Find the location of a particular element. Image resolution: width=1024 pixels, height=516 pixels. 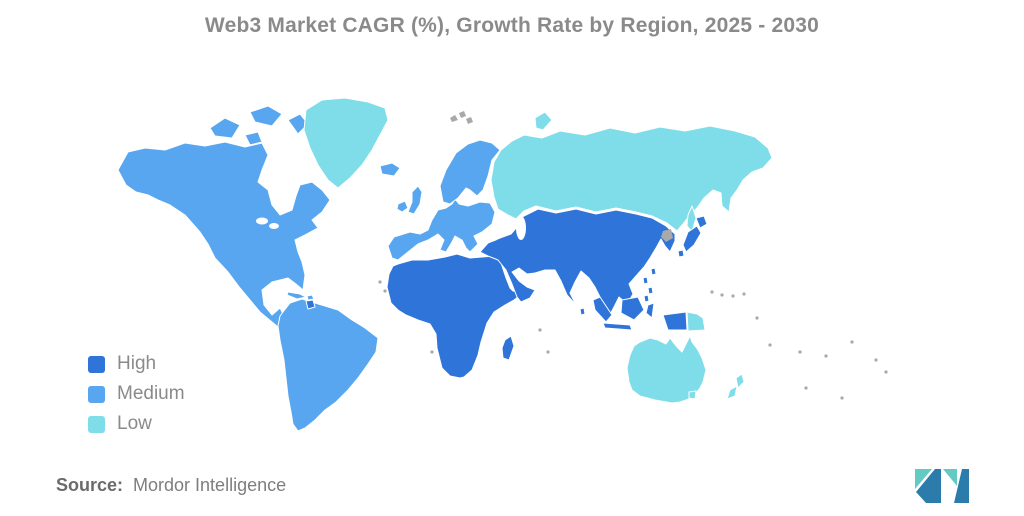

legend-label-medium: Medium is located at coordinates (151, 393).